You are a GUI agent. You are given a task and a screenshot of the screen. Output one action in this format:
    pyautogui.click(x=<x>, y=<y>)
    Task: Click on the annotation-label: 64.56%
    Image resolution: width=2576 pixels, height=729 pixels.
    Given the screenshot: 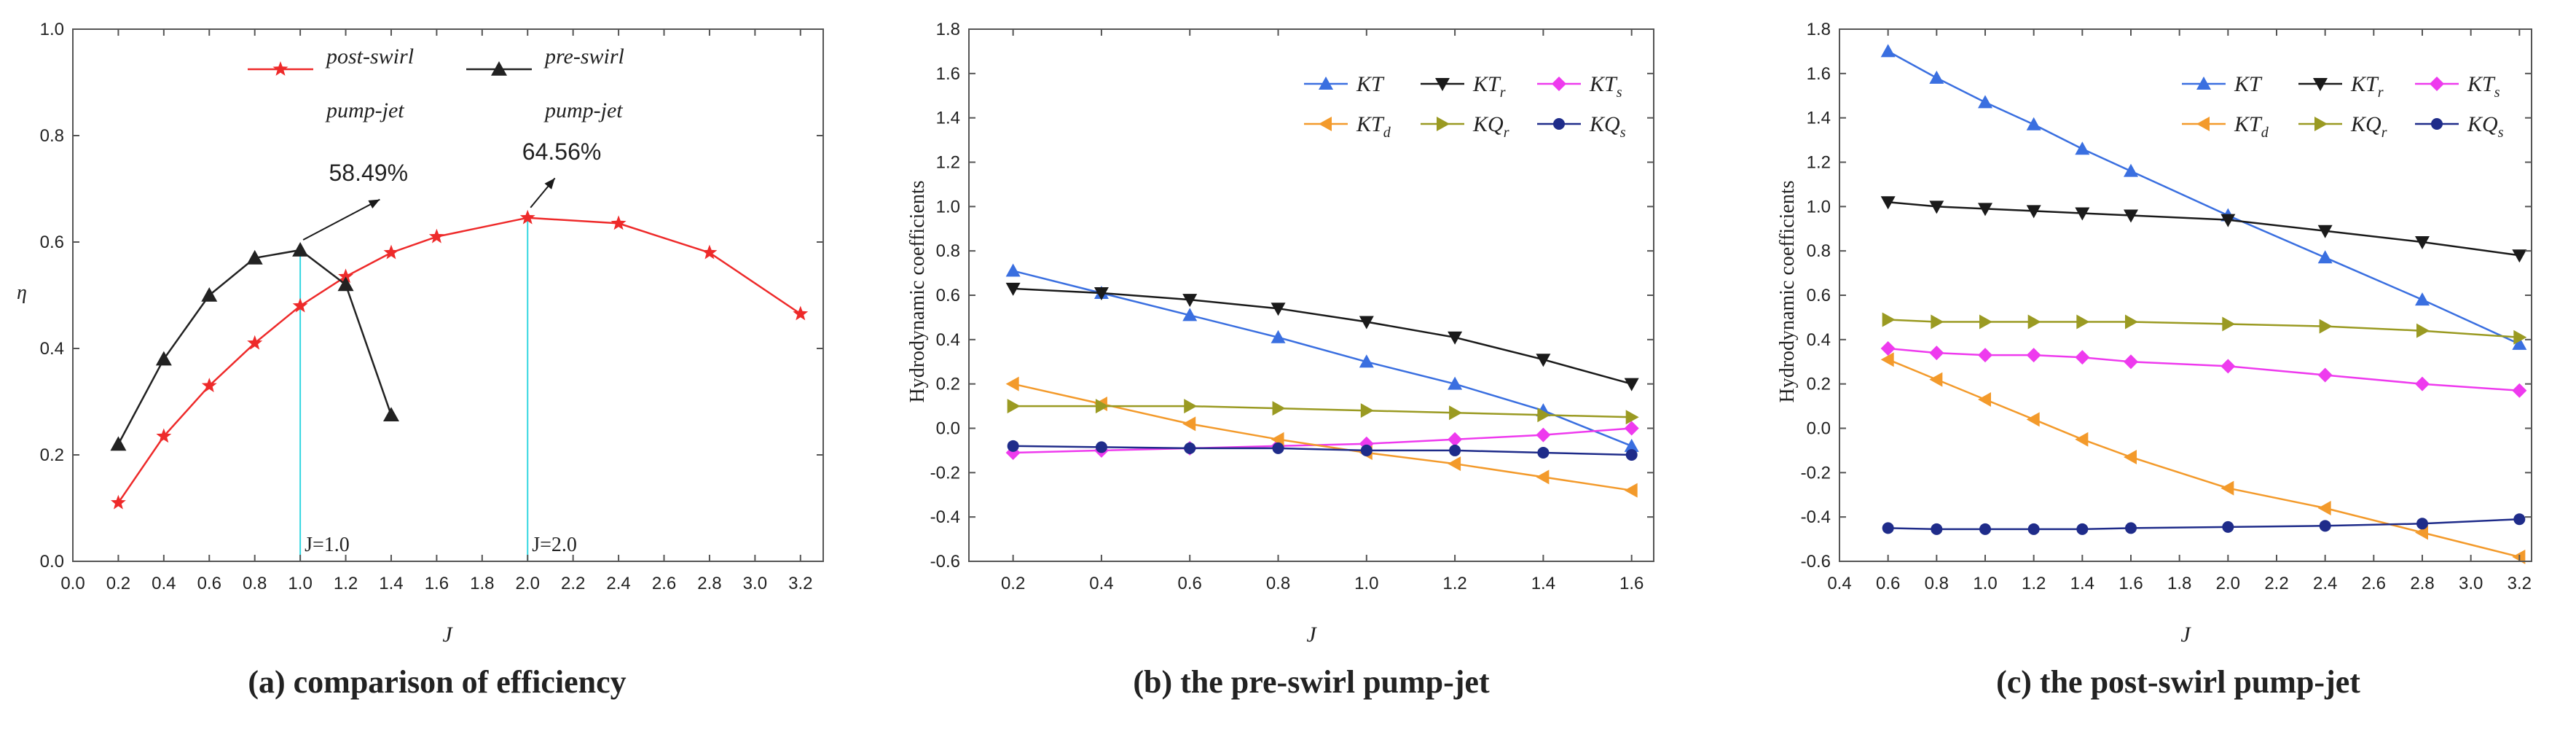 What is the action you would take?
    pyautogui.click(x=562, y=152)
    